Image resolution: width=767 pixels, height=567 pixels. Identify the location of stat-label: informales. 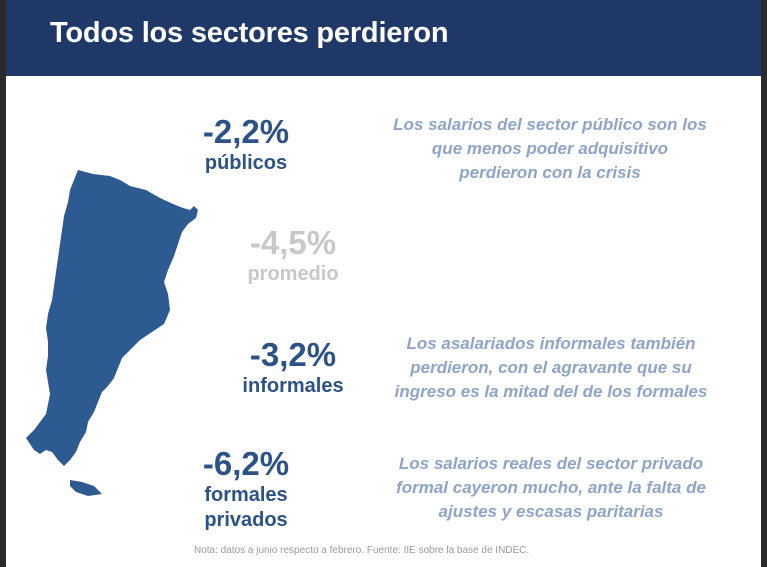
(293, 386).